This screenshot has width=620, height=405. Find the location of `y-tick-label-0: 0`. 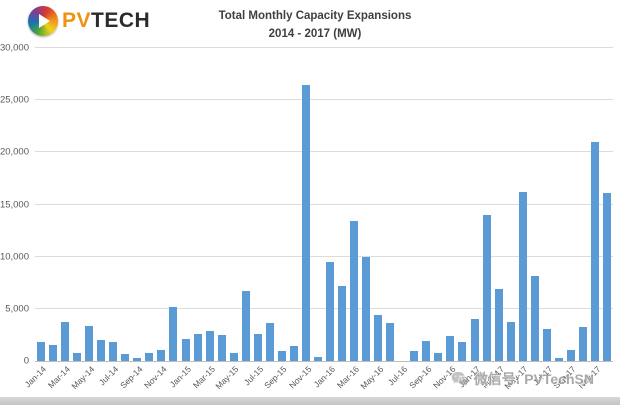

y-tick-label-0: 0 is located at coordinates (26, 361).